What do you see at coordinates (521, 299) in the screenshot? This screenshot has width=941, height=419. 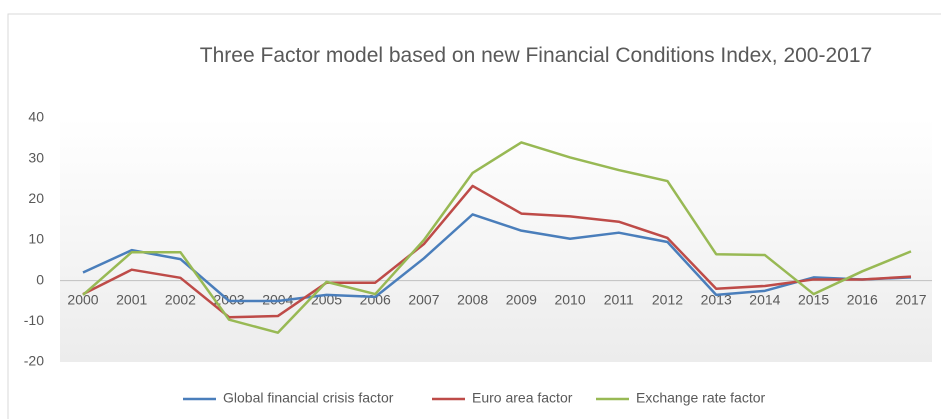 I see `x-tick-label: 2009` at bounding box center [521, 299].